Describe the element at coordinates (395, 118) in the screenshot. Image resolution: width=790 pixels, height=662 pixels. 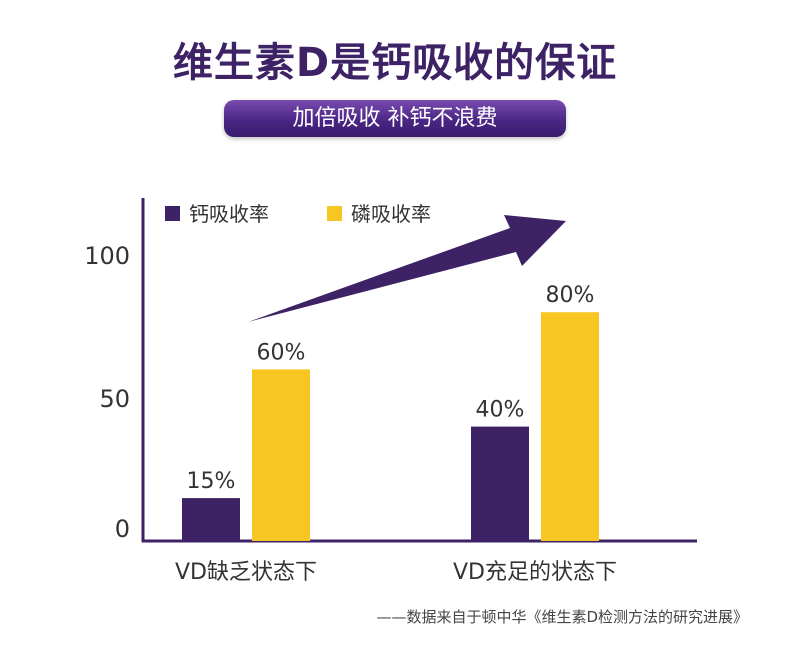
I see `subtitle-banner: 加倍吸收 补钙不浪费` at that location.